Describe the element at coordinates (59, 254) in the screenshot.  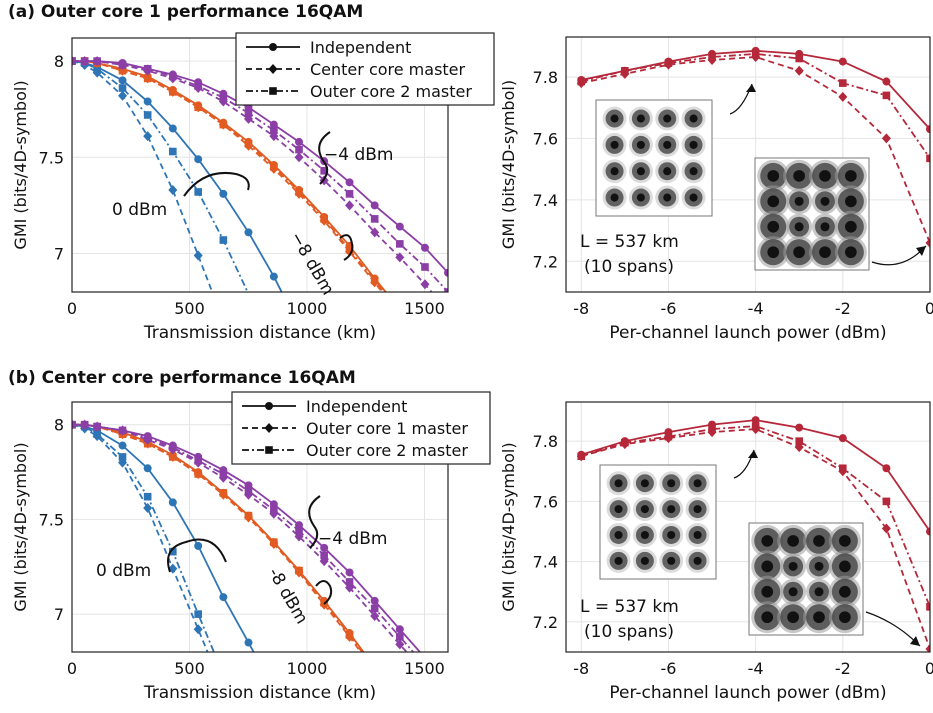
I see `y-tick-label: 7` at that location.